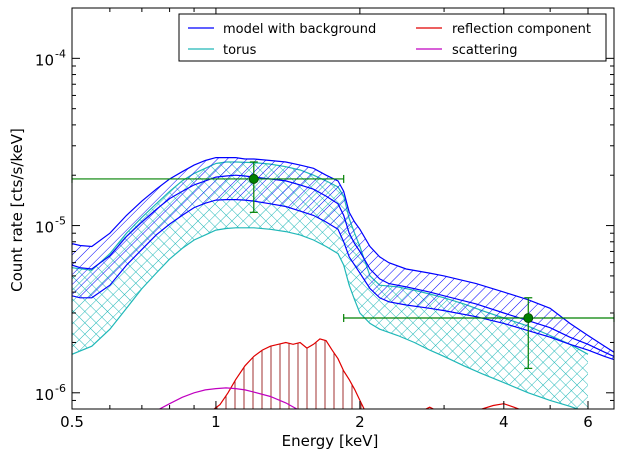 Image resolution: width=624 pixels, height=459 pixels. I want to click on legend-box, so click(392, 37).